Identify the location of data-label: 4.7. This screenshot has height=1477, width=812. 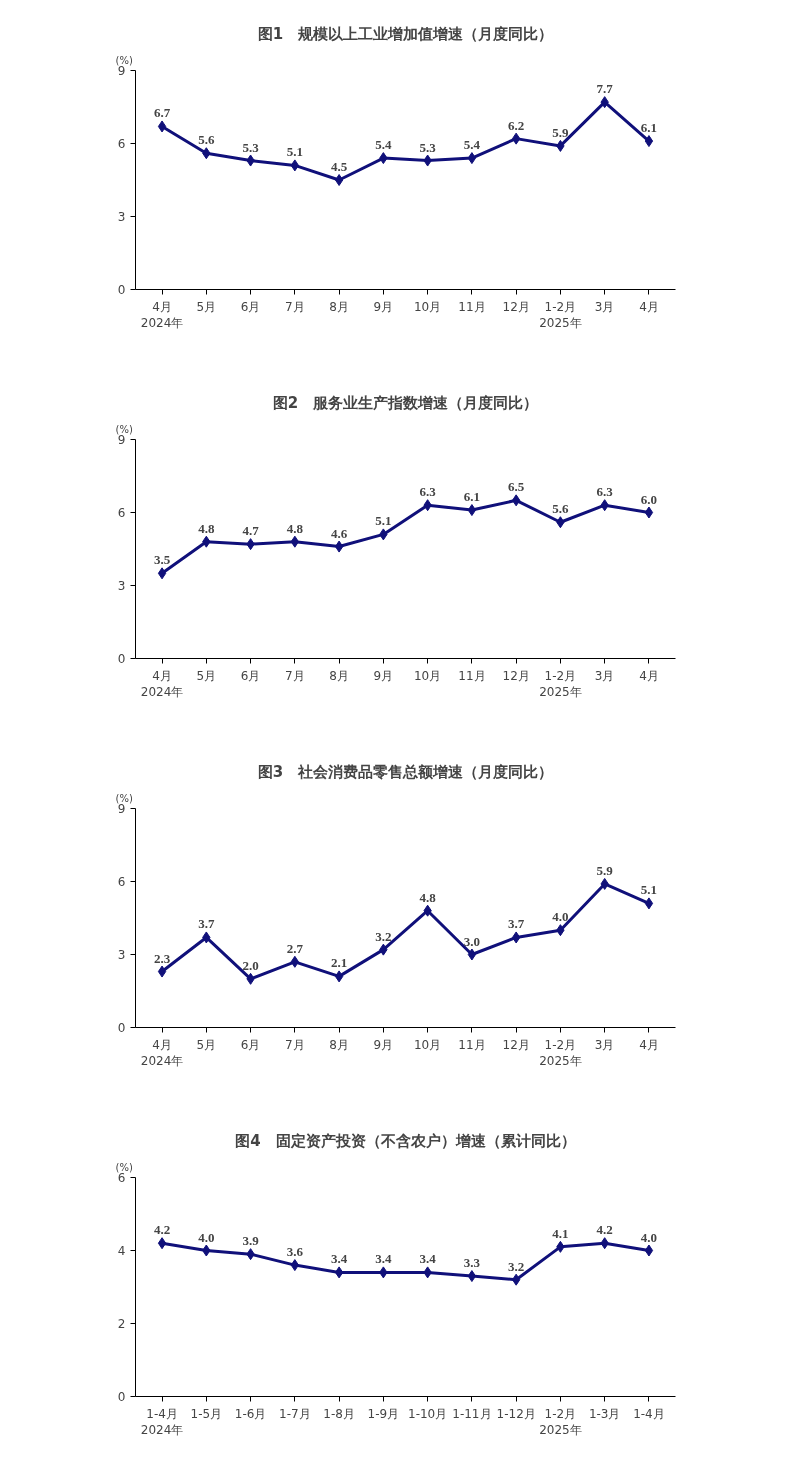
(251, 531).